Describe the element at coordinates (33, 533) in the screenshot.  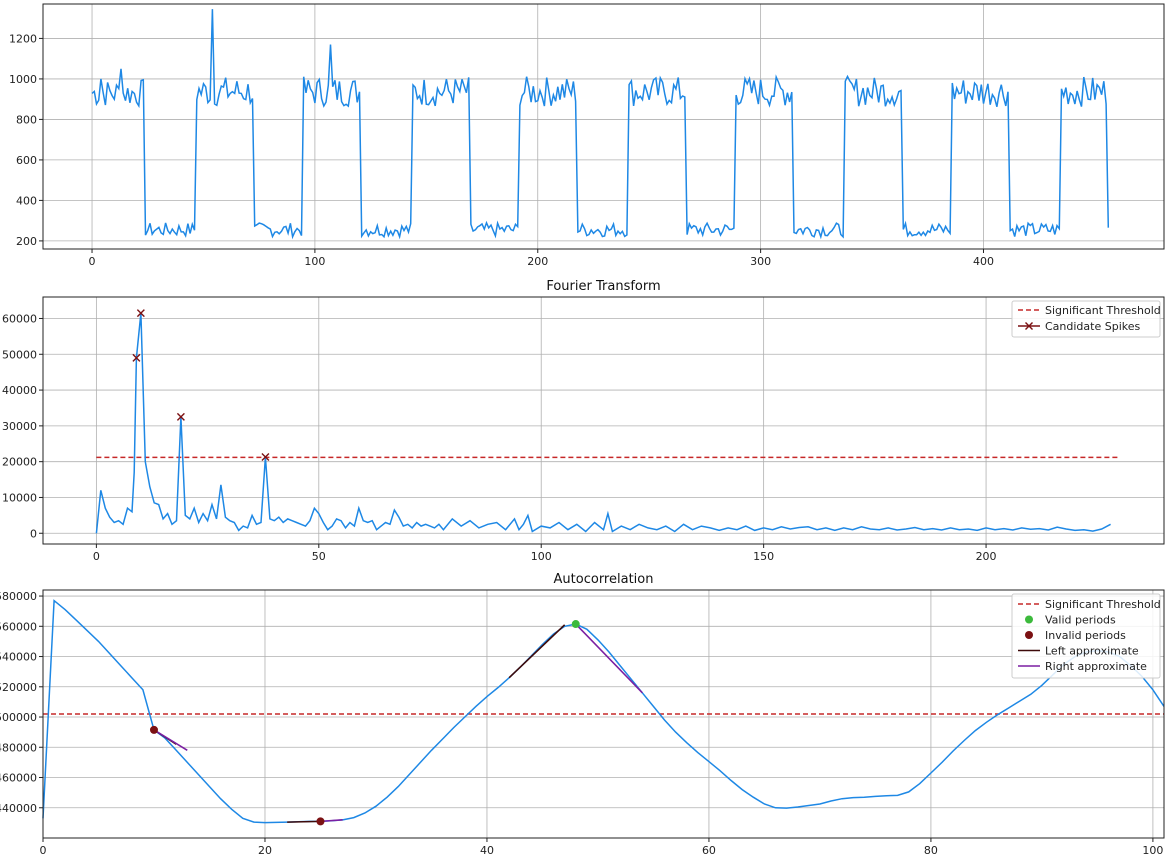
I see `y-tick-label: 0` at that location.